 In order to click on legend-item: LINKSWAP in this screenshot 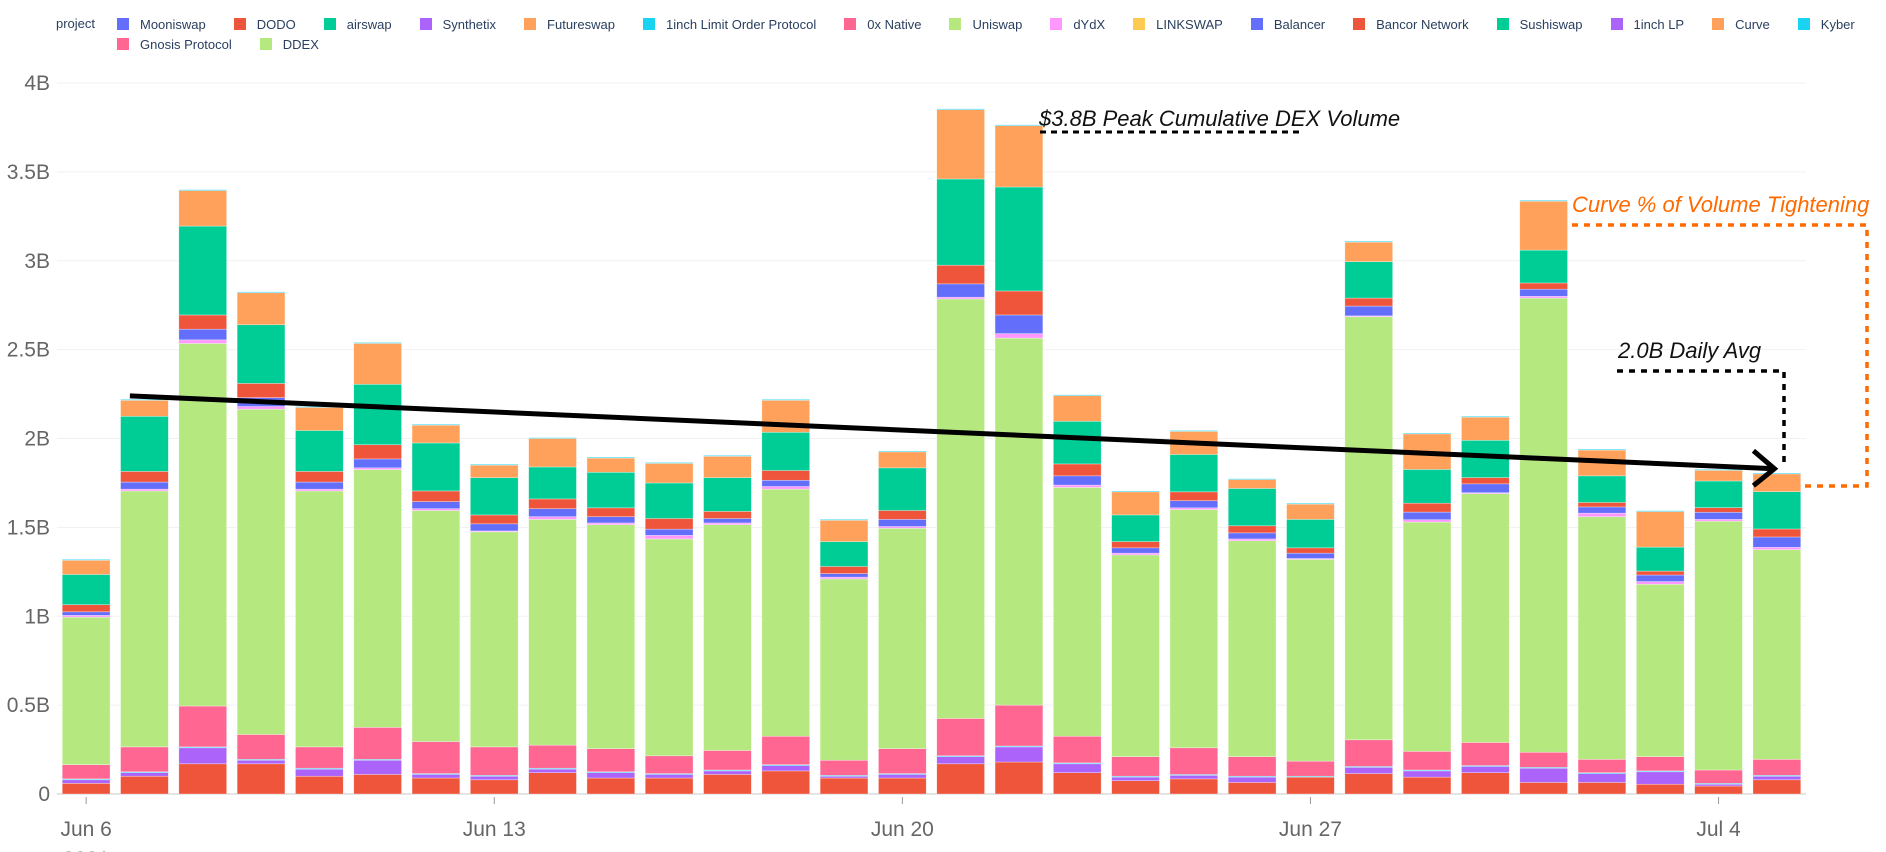, I will do `click(1178, 24)`.